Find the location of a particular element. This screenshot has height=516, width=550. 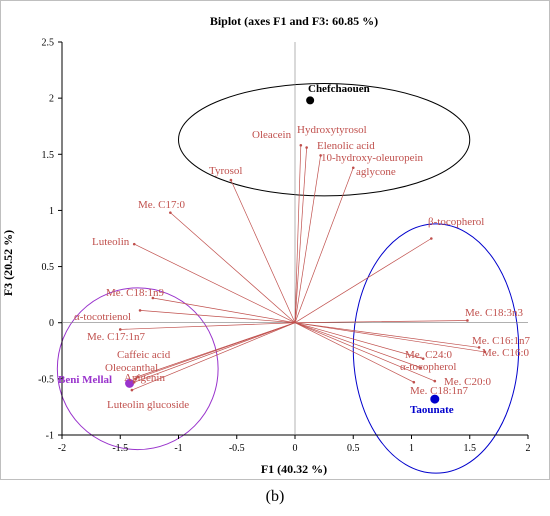

x-tick-label: -2 is located at coordinates (62, 448).